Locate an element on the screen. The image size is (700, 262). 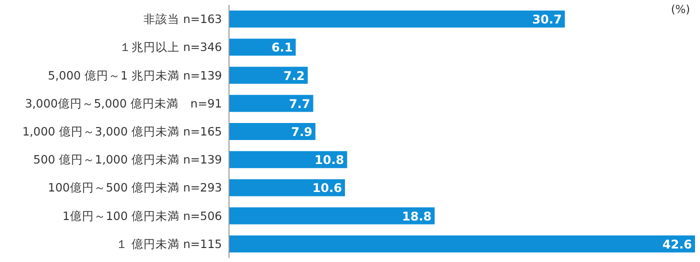
data-label: 10.8 is located at coordinates (329, 160).